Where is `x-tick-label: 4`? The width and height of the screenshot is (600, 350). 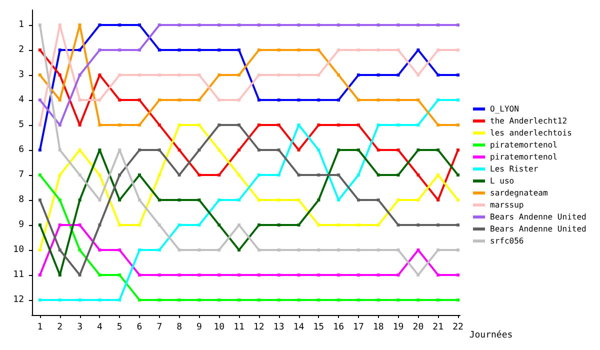
x-tick-label: 4 is located at coordinates (99, 327).